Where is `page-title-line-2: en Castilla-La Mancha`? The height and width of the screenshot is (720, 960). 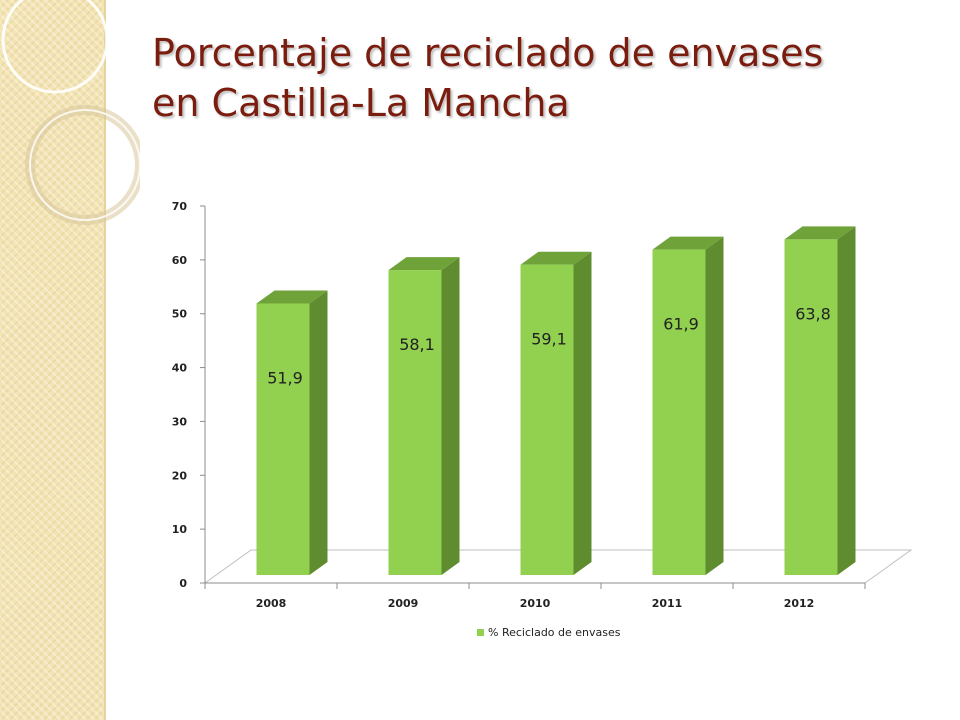
page-title-line-2: en Castilla-La Mancha is located at coordinates (361, 103).